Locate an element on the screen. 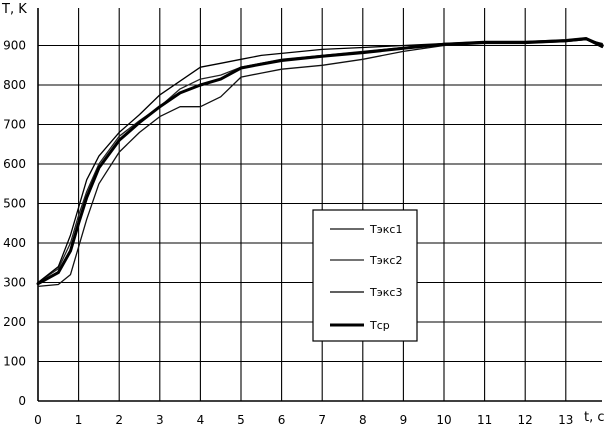  x-tick-label: 12 is located at coordinates (525, 420).